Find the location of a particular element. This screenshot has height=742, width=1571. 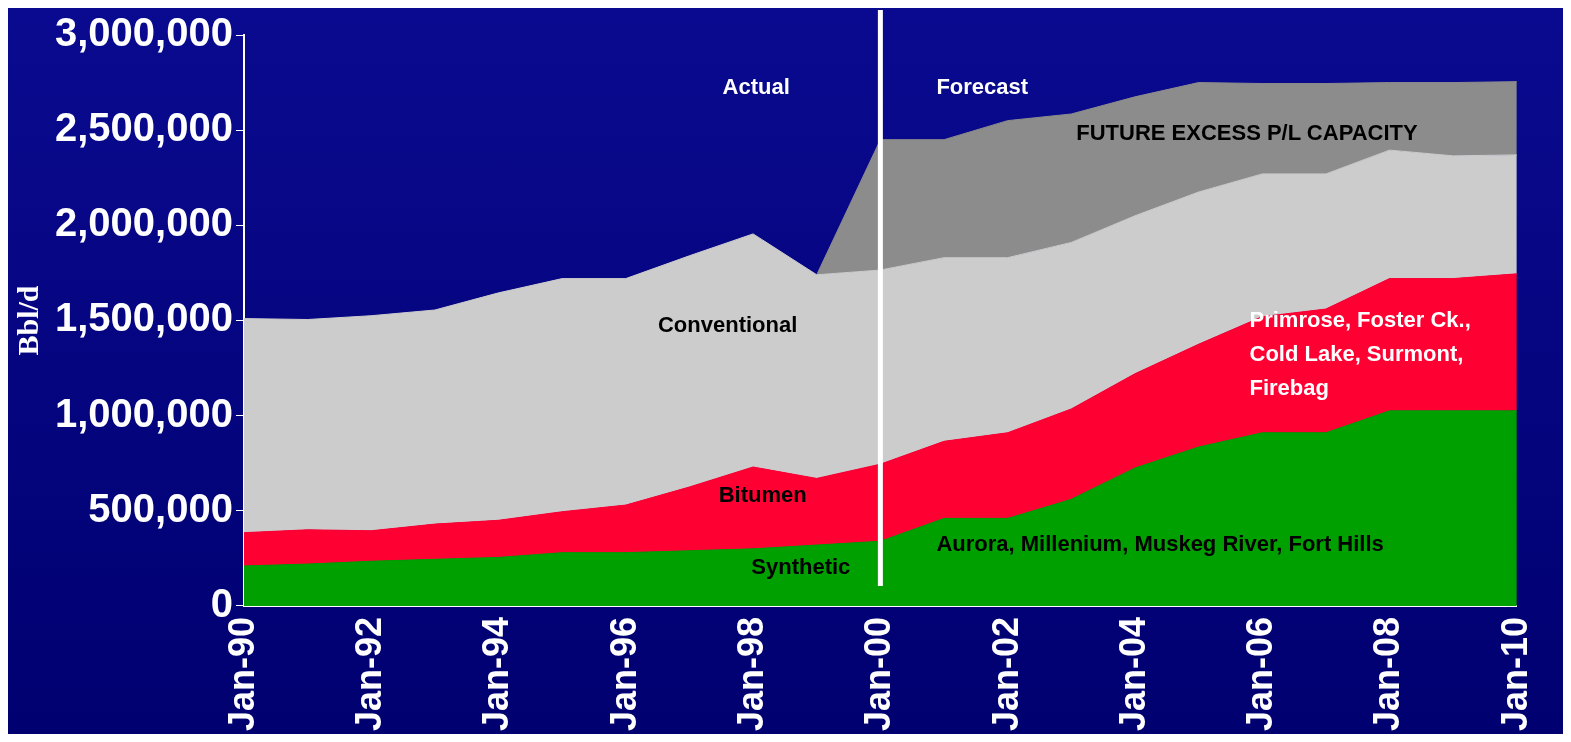

annotation: Forecast is located at coordinates (982, 87).